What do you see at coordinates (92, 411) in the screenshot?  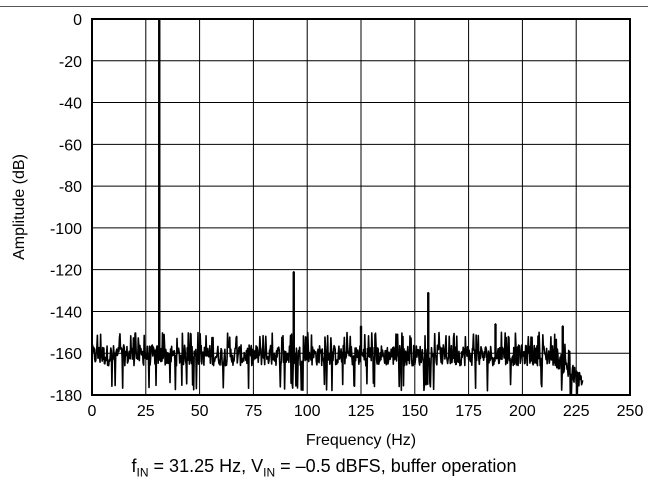 I see `x-tick-label: 0` at bounding box center [92, 411].